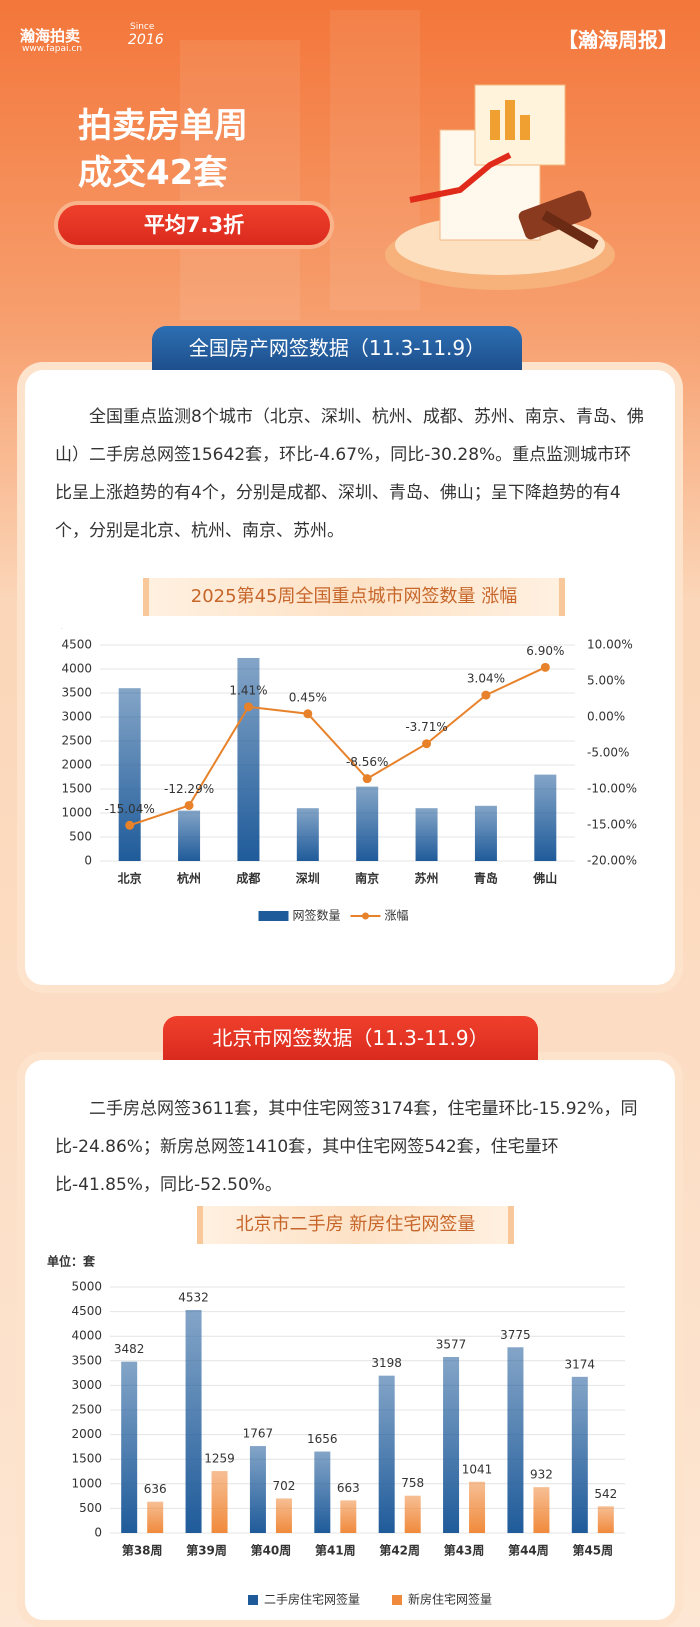  What do you see at coordinates (486, 679) in the screenshot?
I see `data-label: 3.04%` at bounding box center [486, 679].